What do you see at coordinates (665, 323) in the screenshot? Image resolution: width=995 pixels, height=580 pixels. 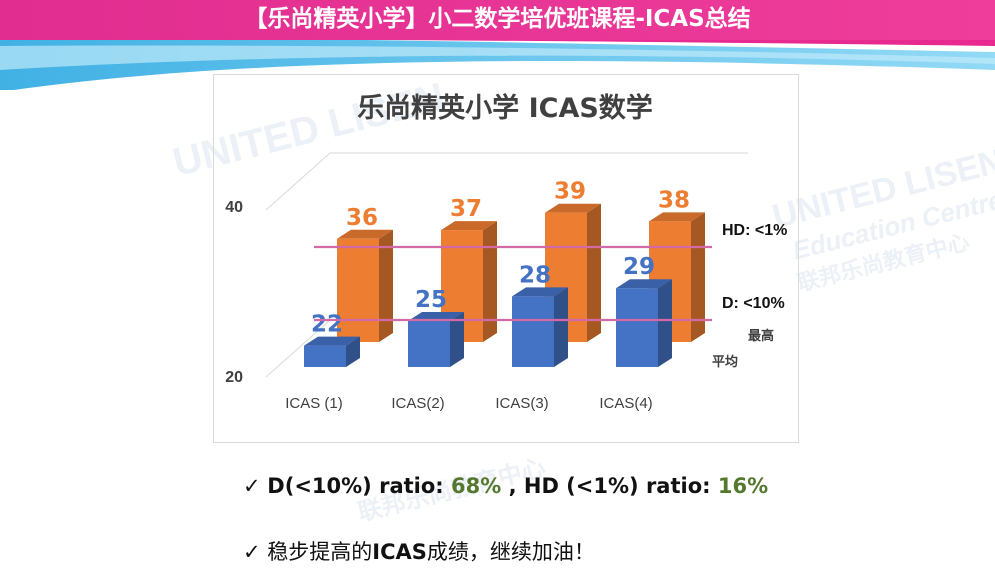 I see `bar-avg-4-side` at bounding box center [665, 323].